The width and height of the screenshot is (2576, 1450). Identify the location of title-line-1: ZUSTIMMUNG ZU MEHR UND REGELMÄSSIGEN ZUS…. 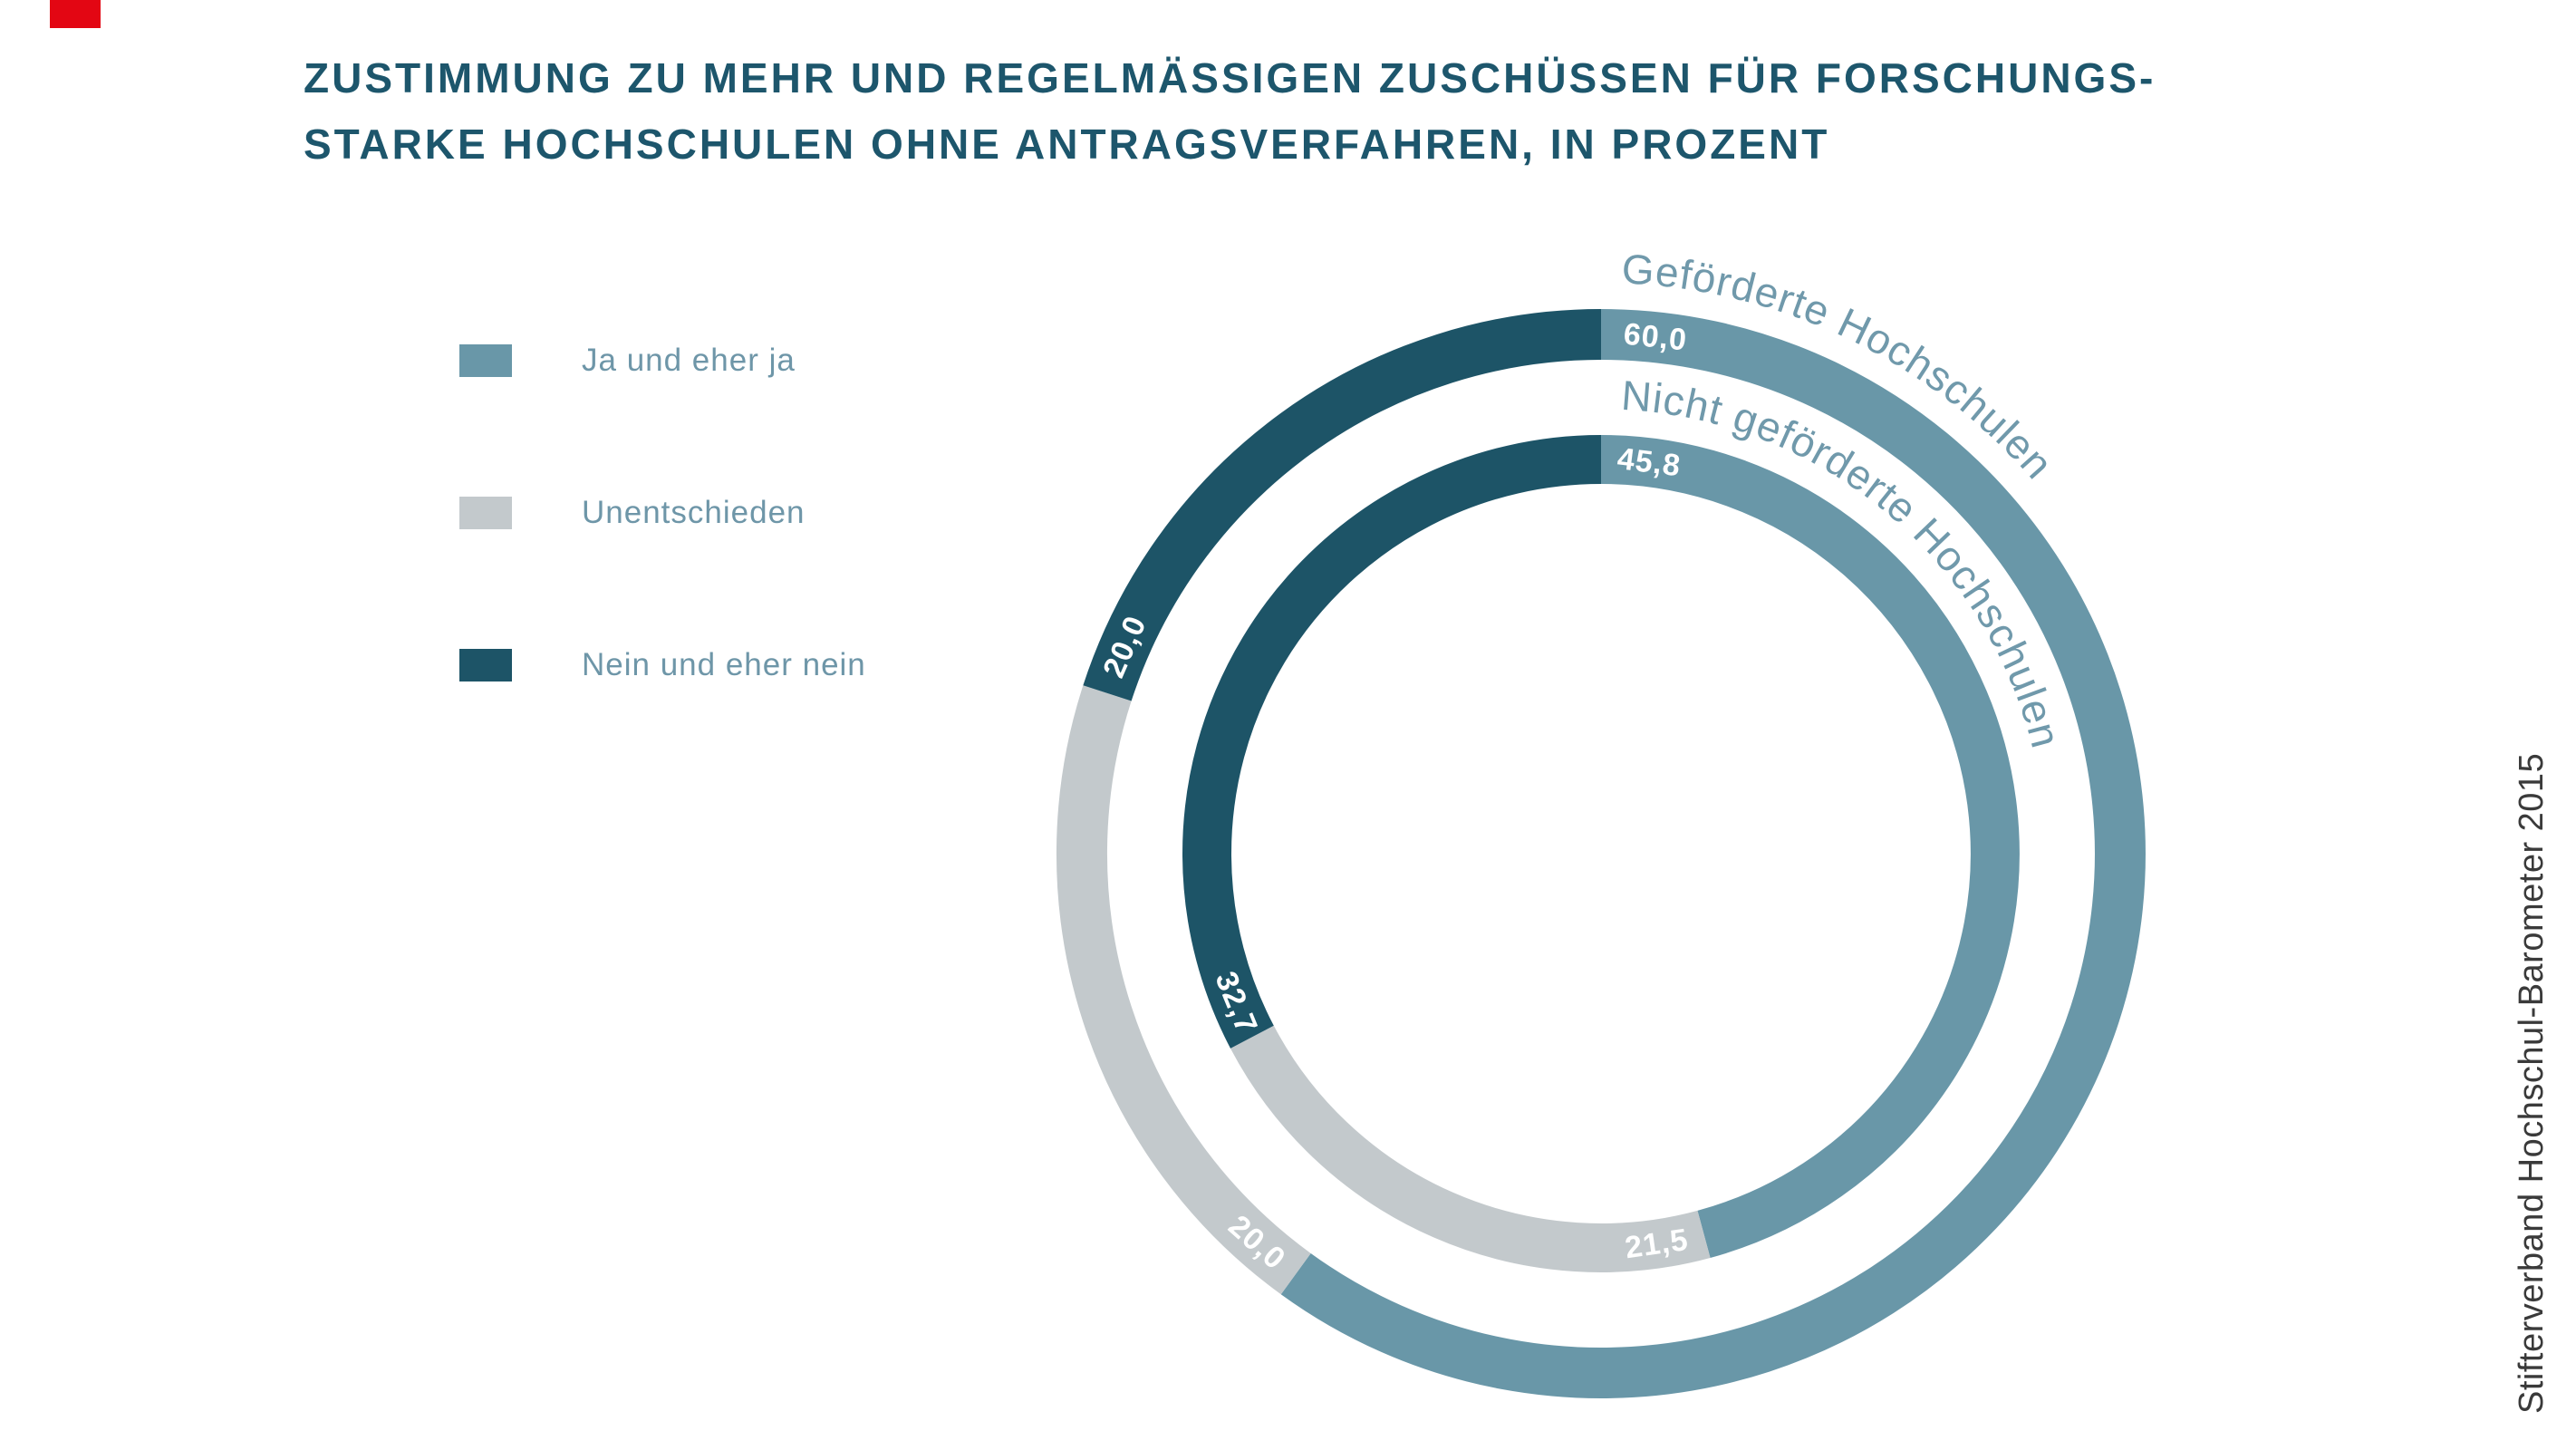
(1230, 78).